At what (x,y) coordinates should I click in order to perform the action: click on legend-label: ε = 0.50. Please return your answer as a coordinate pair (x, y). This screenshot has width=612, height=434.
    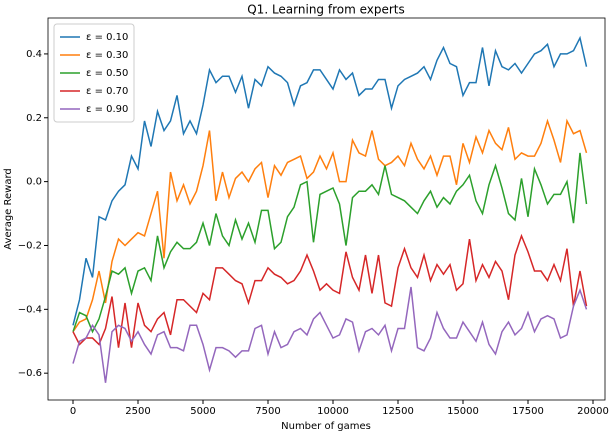
    Looking at the image, I should click on (107, 73).